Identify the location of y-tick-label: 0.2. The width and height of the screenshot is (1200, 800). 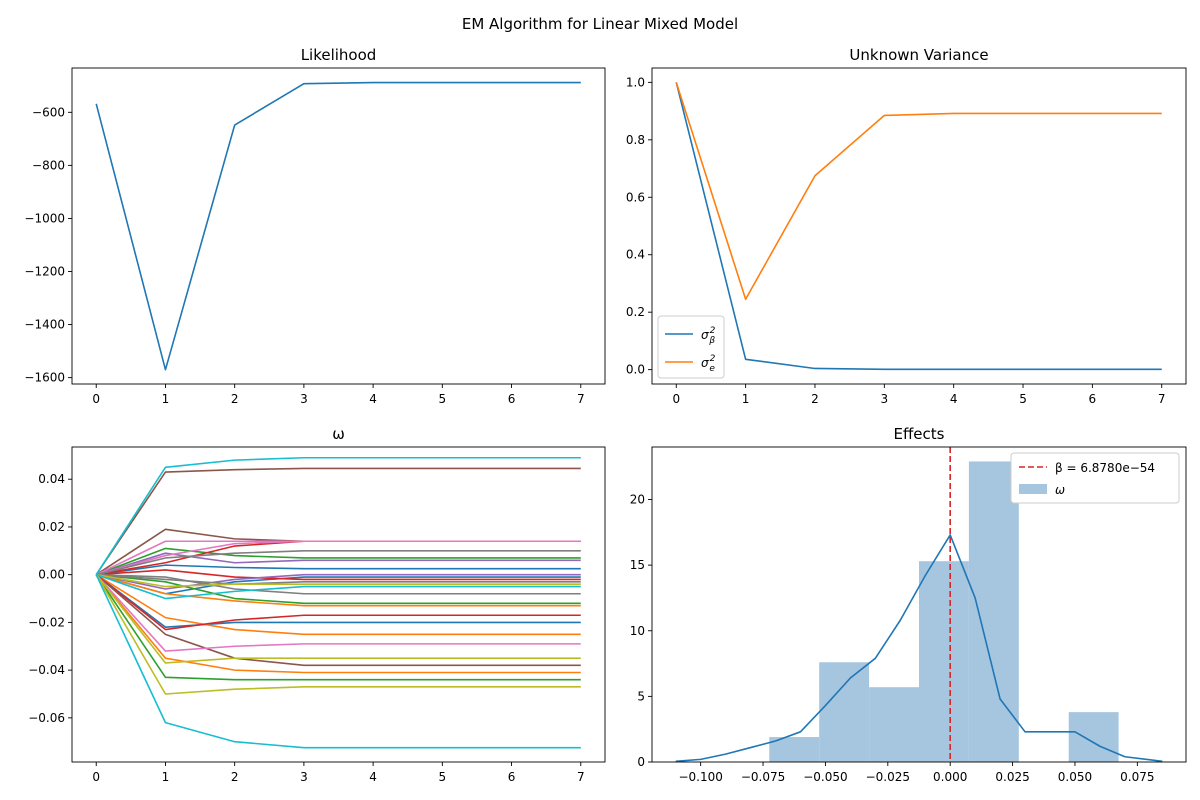
(635, 312).